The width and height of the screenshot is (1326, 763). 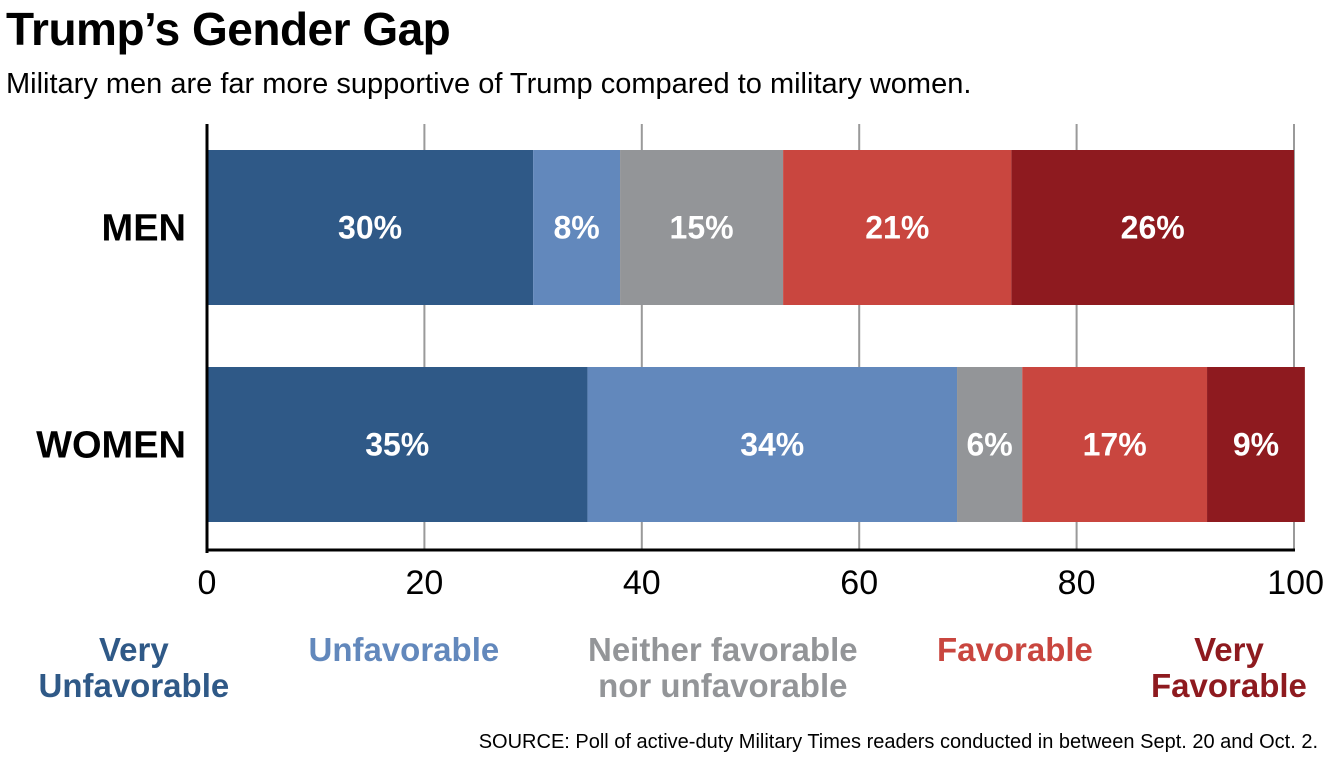 I want to click on legend-item-favorable: Favorable, so click(x=1015, y=650).